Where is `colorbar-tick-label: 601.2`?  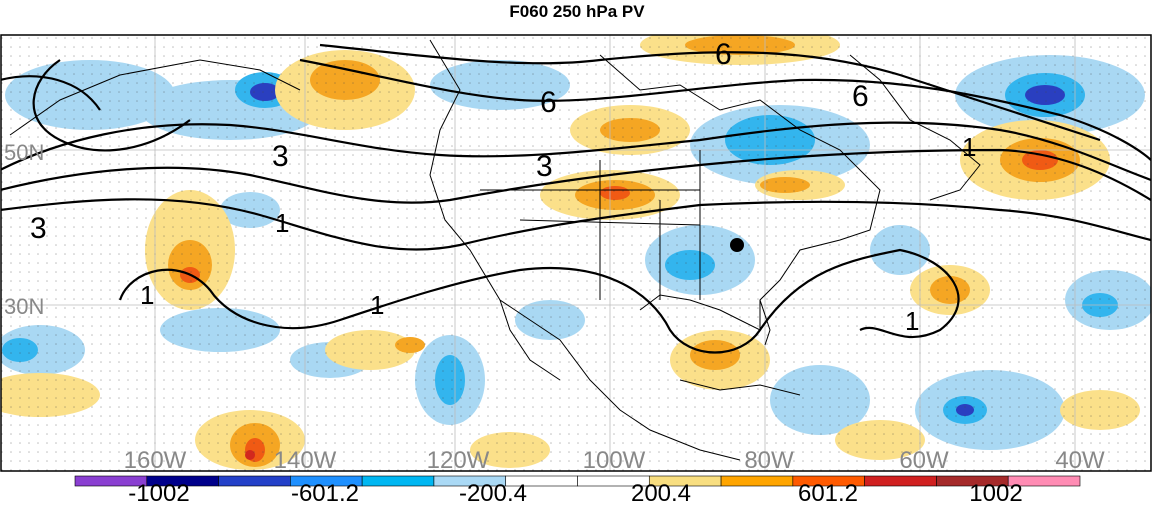 colorbar-tick-label: 601.2 is located at coordinates (828, 493).